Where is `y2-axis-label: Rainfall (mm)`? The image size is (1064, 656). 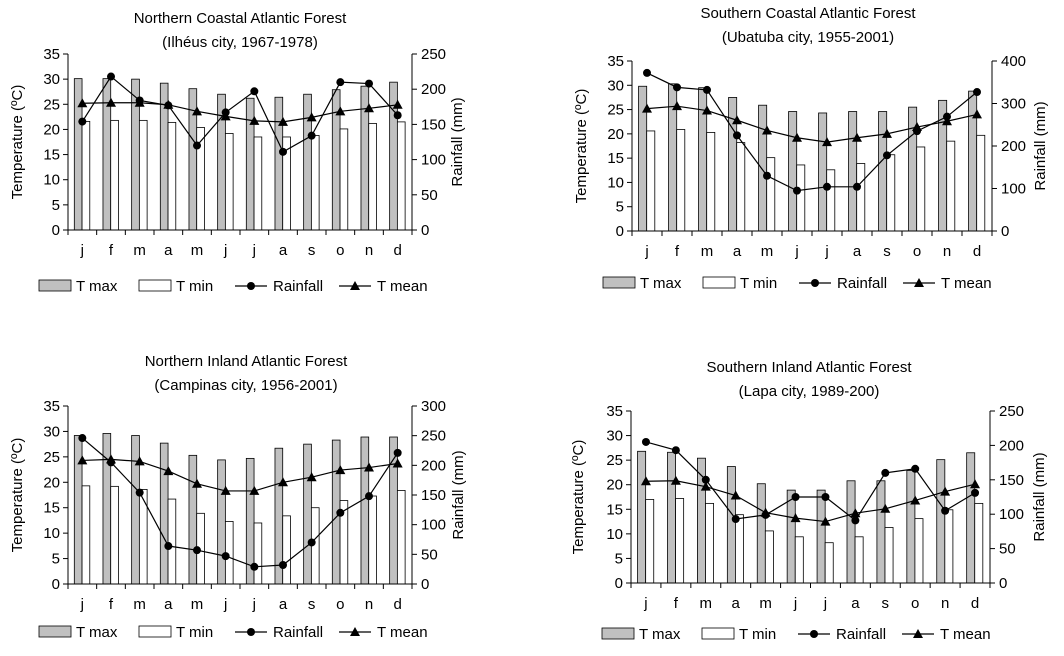 y2-axis-label: Rainfall (mm) is located at coordinates (457, 141).